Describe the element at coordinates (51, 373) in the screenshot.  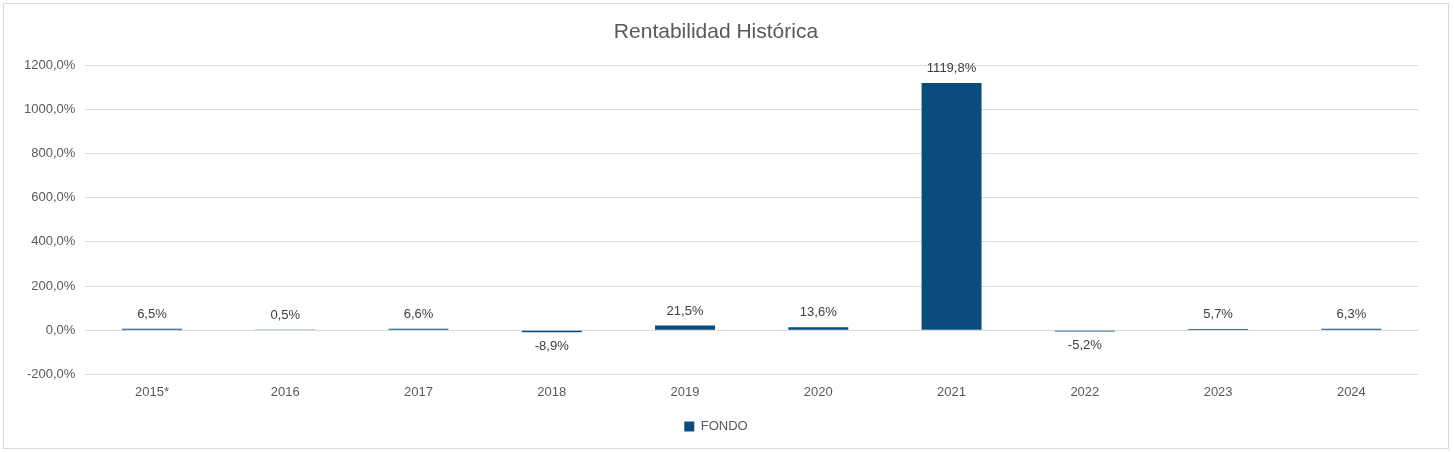
I see `y-tick-label: -200,0%` at that location.